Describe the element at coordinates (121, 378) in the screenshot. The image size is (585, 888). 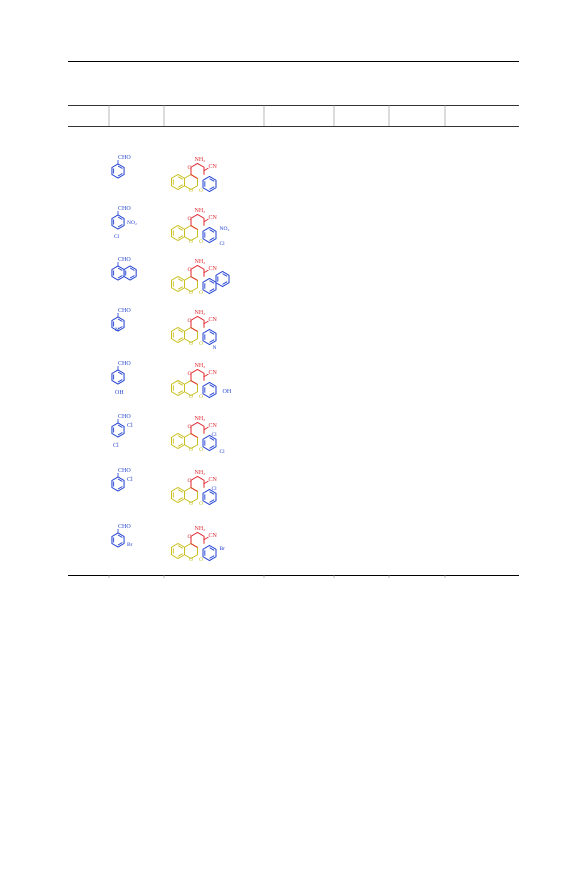
I see `aldehyde-structure: CHO OH` at that location.